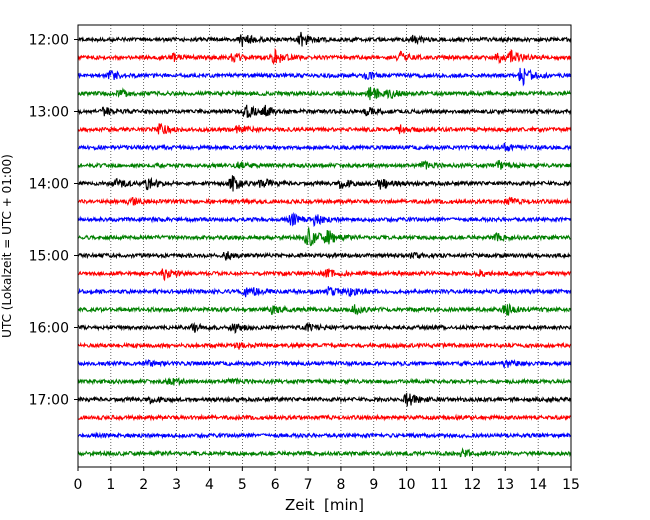  What do you see at coordinates (53, 221) in the screenshot?
I see `y-axis-ticks: 12:00 13:00 14:00 15:00 16:00 17:00` at bounding box center [53, 221].